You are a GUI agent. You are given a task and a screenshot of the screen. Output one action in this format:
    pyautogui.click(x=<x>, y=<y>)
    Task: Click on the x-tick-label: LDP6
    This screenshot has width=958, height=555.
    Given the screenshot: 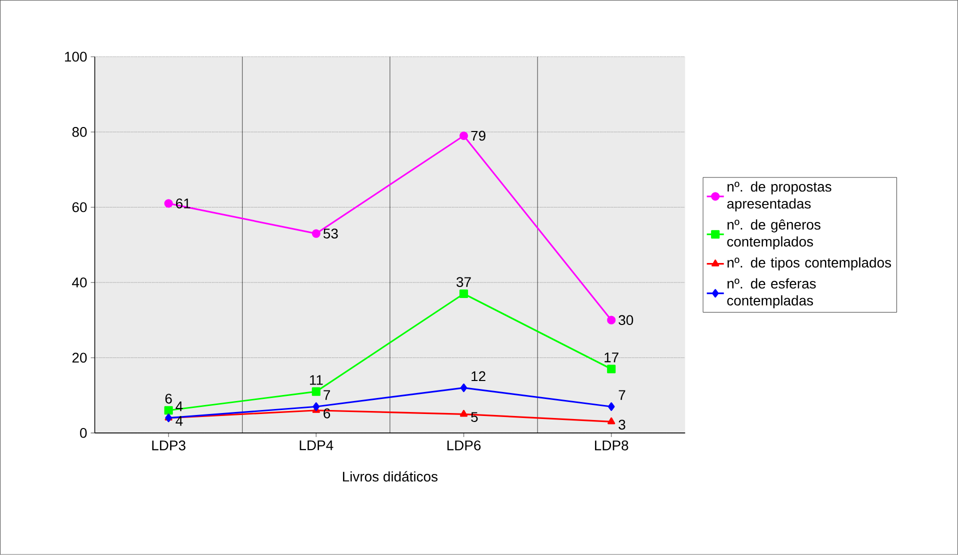 What is the action you would take?
    pyautogui.click(x=464, y=445)
    